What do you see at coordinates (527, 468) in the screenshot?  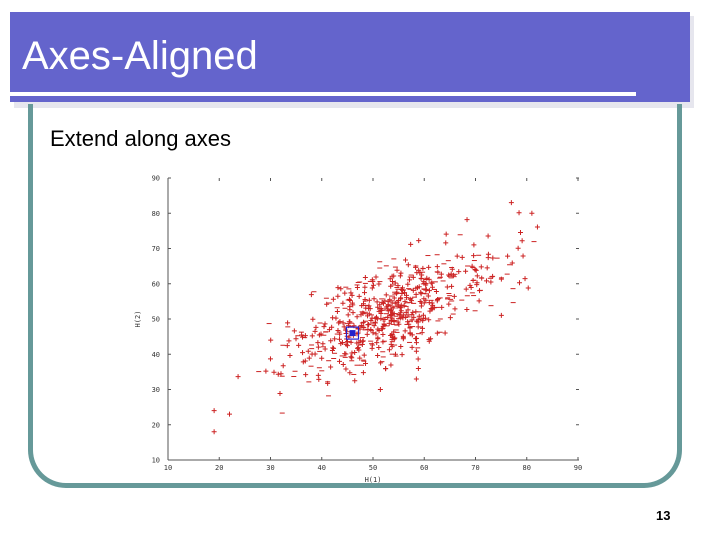 I see `x-tick-label: 80` at bounding box center [527, 468].